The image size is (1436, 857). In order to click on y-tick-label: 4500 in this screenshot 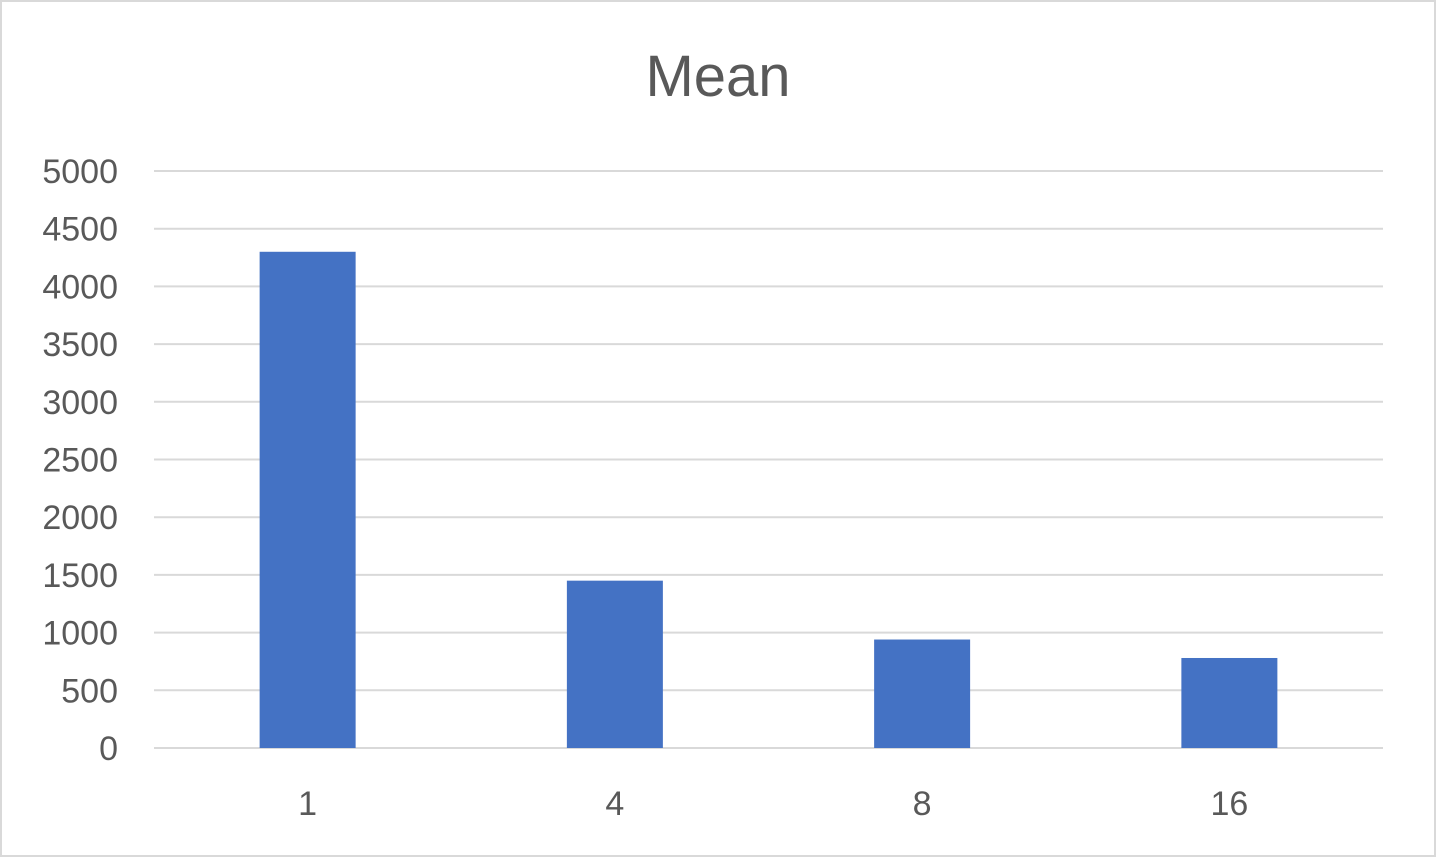, I will do `click(80, 230)`.